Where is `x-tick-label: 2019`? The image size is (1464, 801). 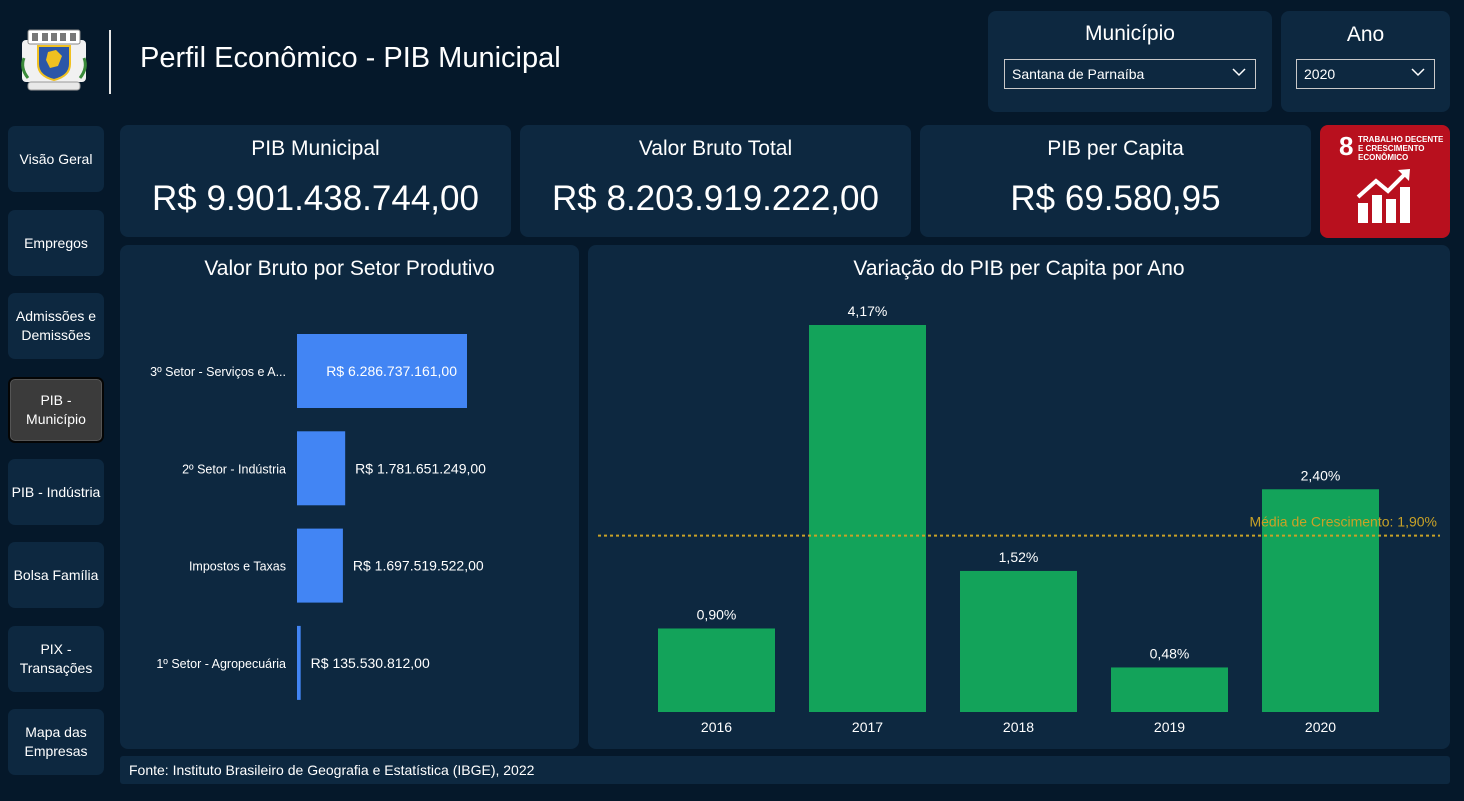 x-tick-label: 2019 is located at coordinates (1169, 727).